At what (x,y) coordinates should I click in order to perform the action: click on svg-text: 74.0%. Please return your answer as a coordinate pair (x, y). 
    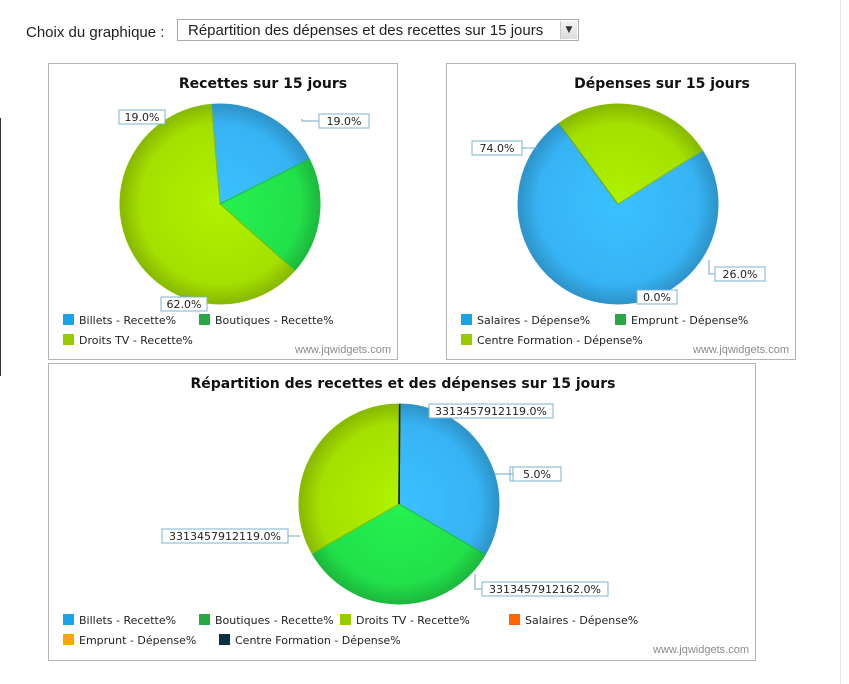
    Looking at the image, I should click on (497, 148).